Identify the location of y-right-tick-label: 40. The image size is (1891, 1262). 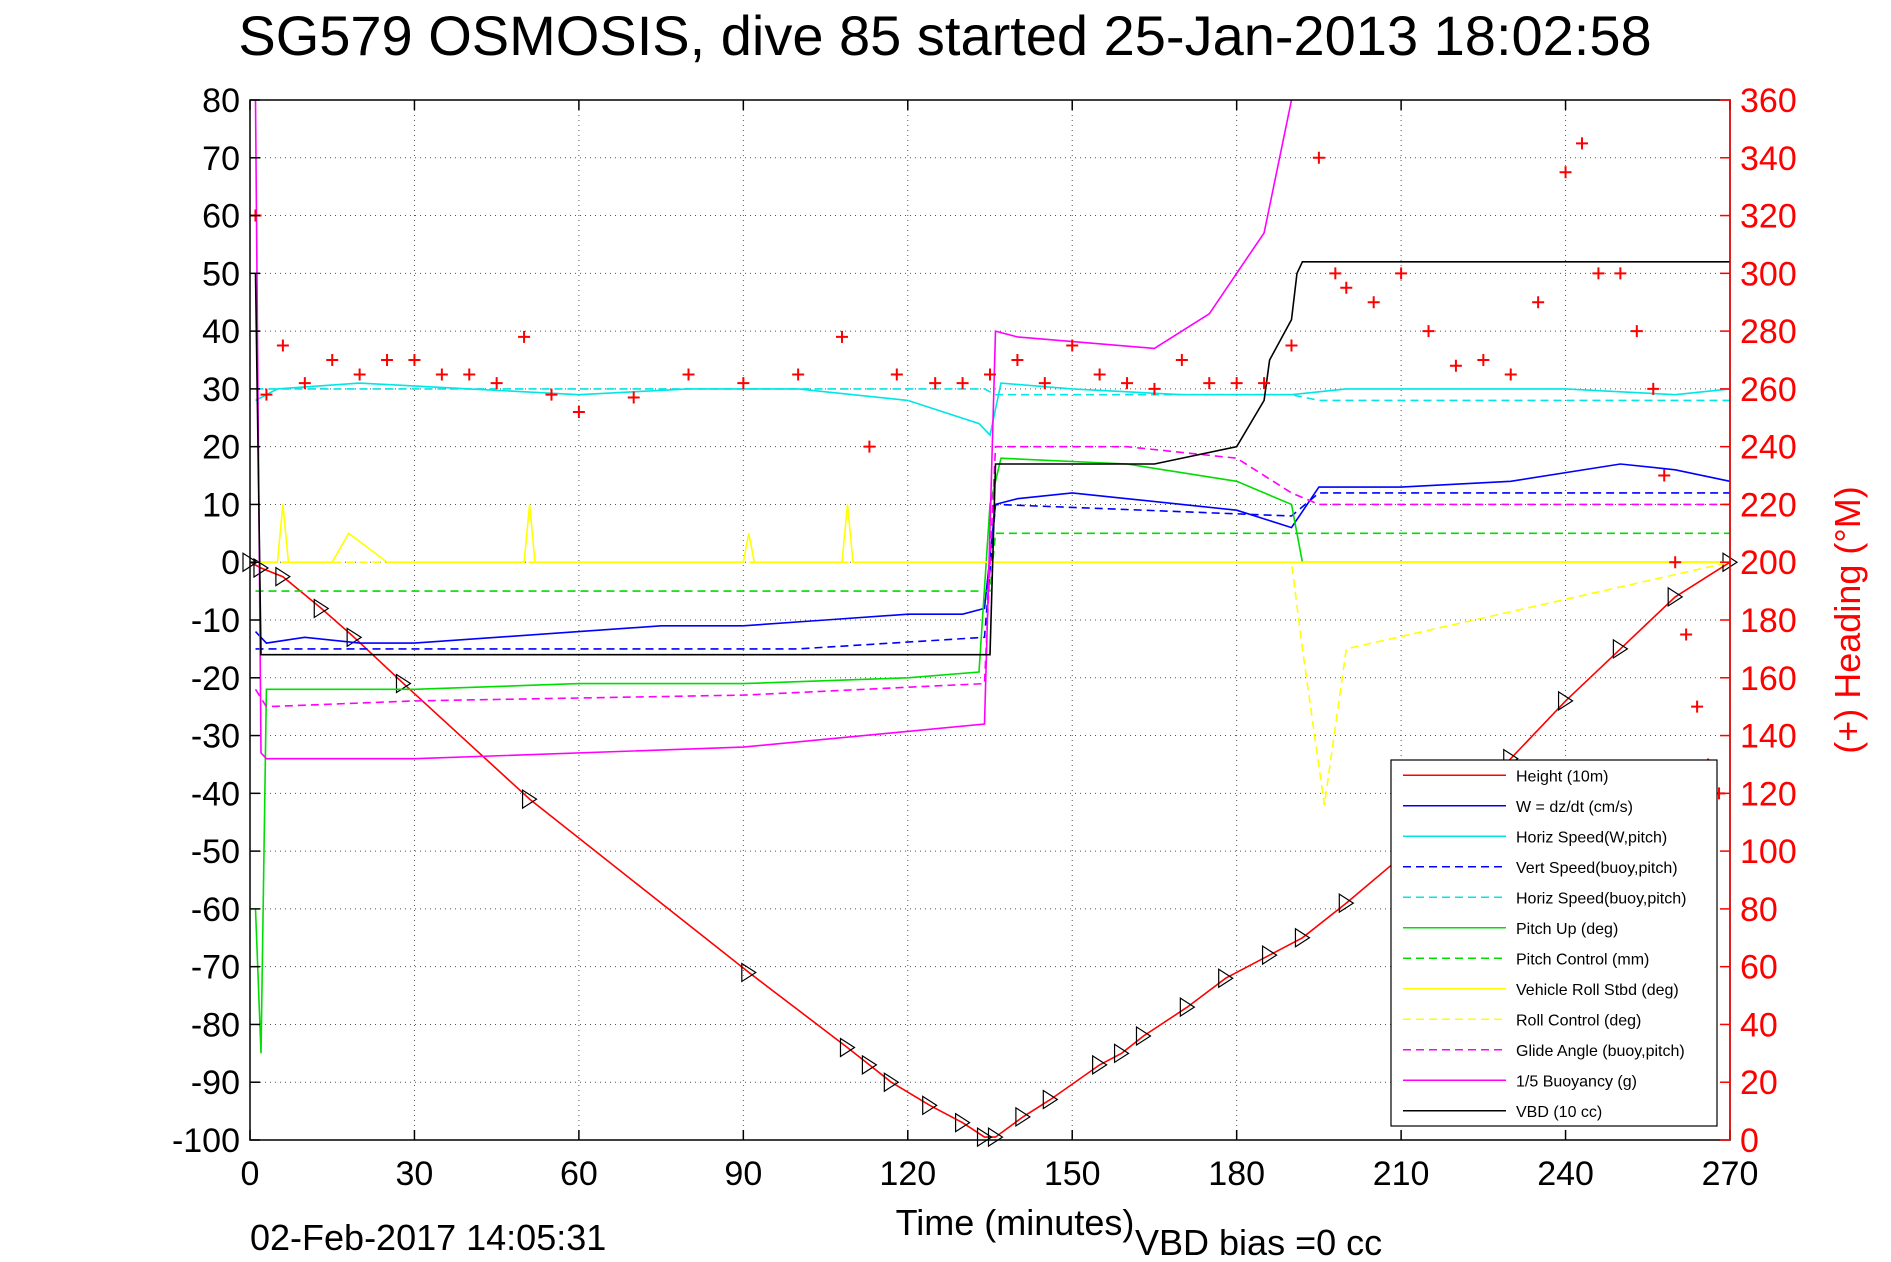
(1759, 1025).